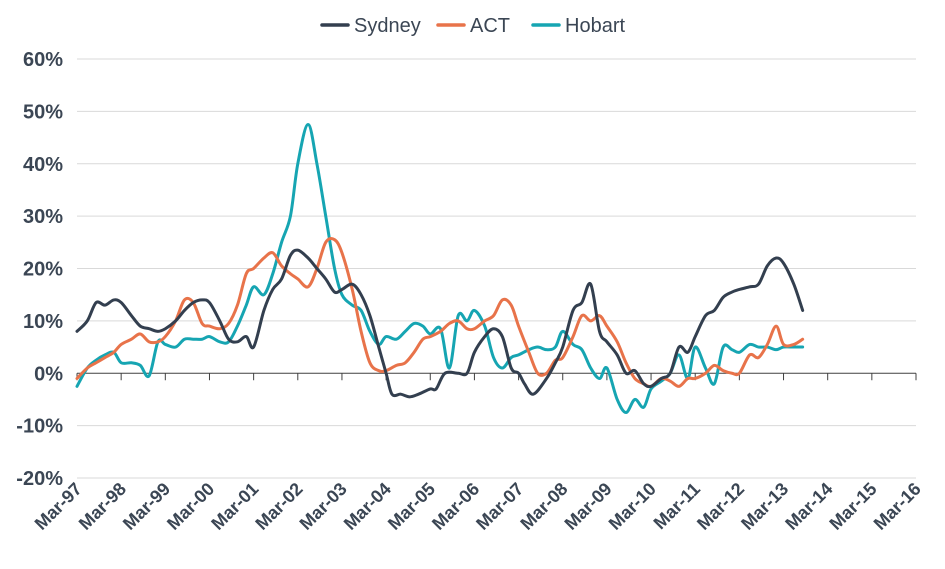 The image size is (945, 569). Describe the element at coordinates (677, 506) in the screenshot. I see `x-tick-label: Mar-11` at that location.